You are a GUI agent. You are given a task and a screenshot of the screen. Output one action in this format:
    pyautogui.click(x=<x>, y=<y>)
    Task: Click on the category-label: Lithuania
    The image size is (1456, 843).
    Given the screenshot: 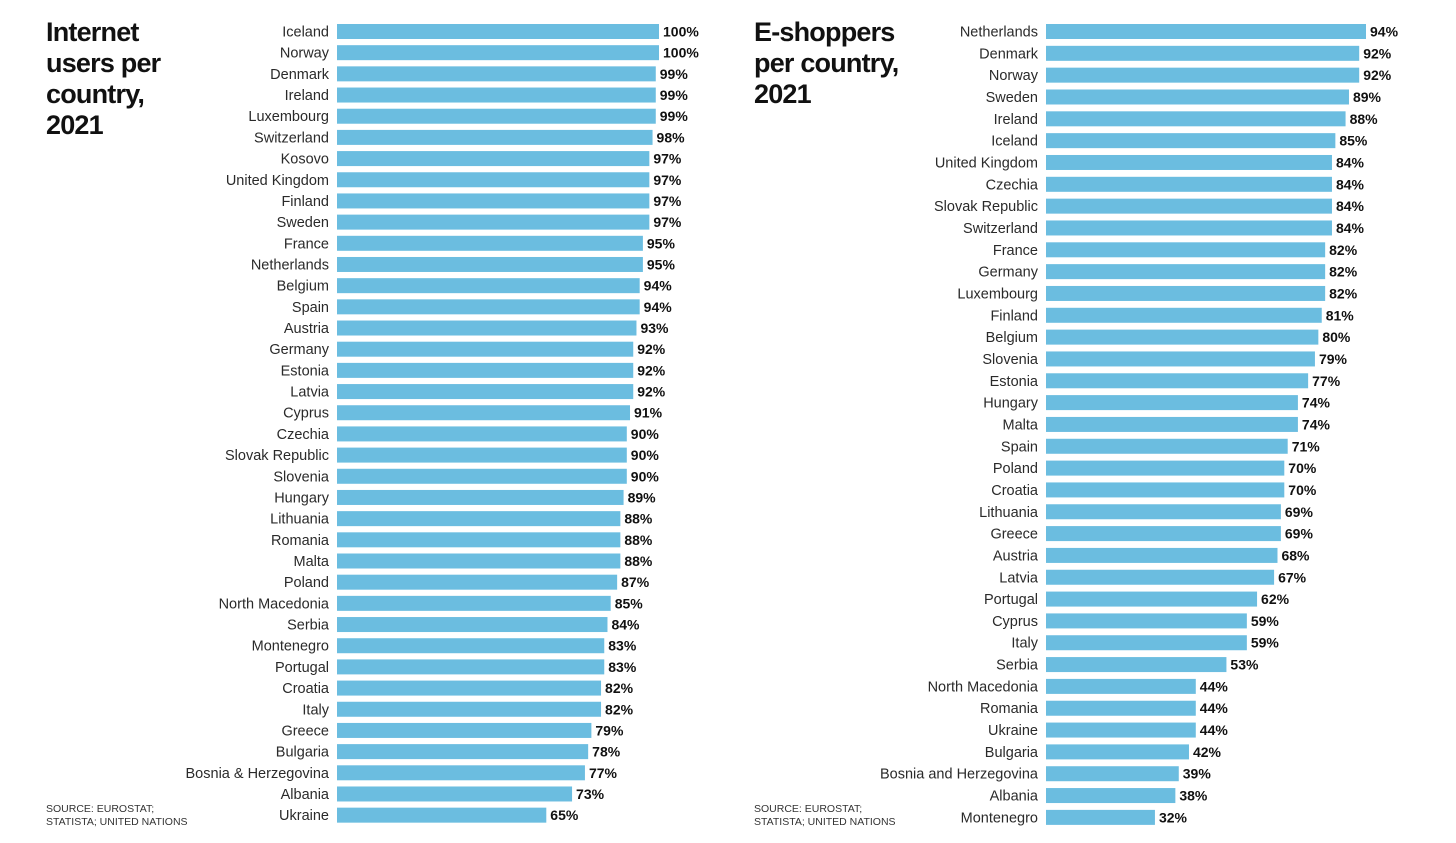 What is the action you would take?
    pyautogui.click(x=1009, y=513)
    